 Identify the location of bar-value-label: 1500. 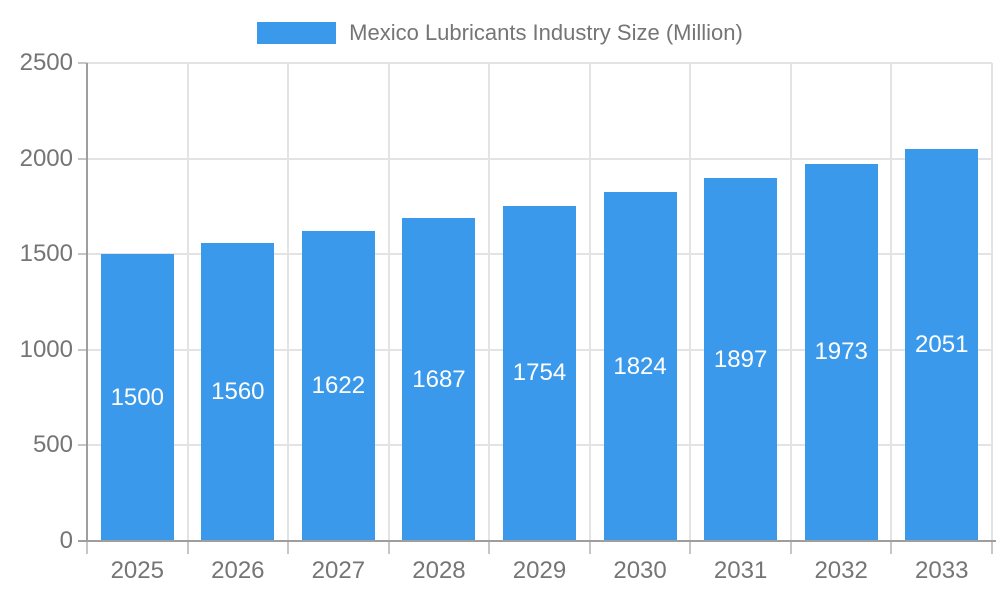
(137, 397).